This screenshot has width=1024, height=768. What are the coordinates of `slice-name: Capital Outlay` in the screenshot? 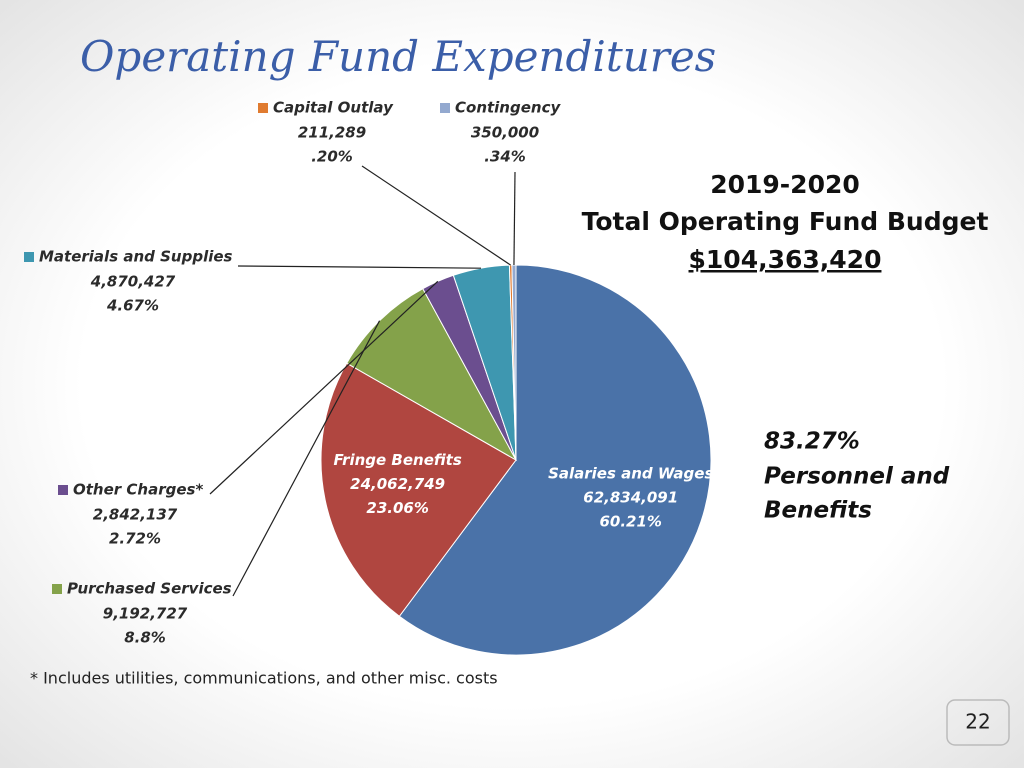 It's located at (333, 108).